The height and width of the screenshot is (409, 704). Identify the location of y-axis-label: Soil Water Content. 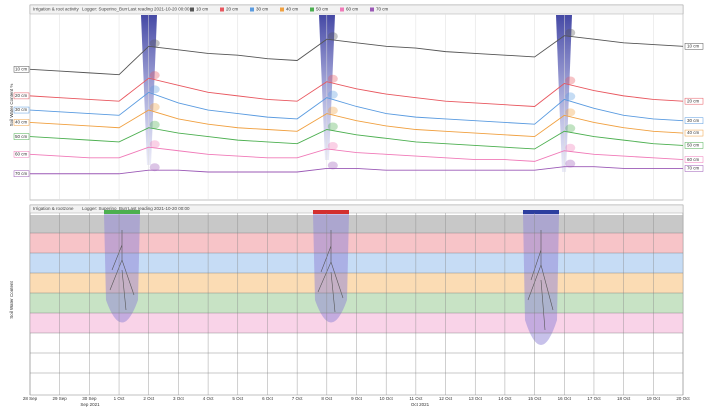
(11, 299).